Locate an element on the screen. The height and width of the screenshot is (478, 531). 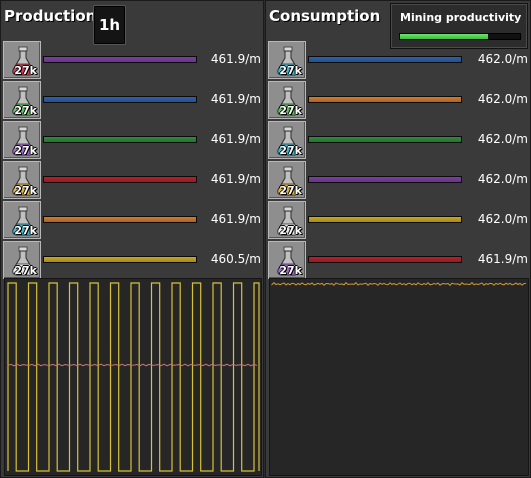
consumption-line is located at coordinates (399, 284).